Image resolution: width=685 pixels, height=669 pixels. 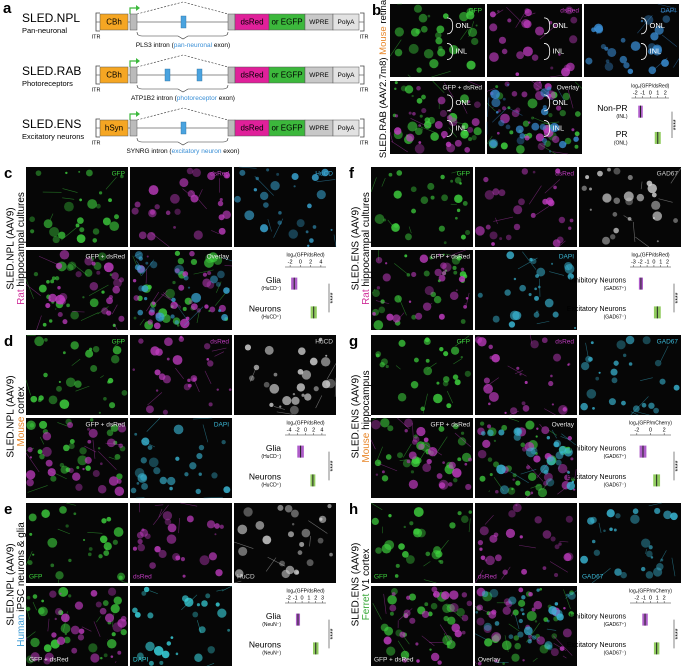 I want to click on group-sublabel: (HuCD⁻), so click(x=271, y=289).